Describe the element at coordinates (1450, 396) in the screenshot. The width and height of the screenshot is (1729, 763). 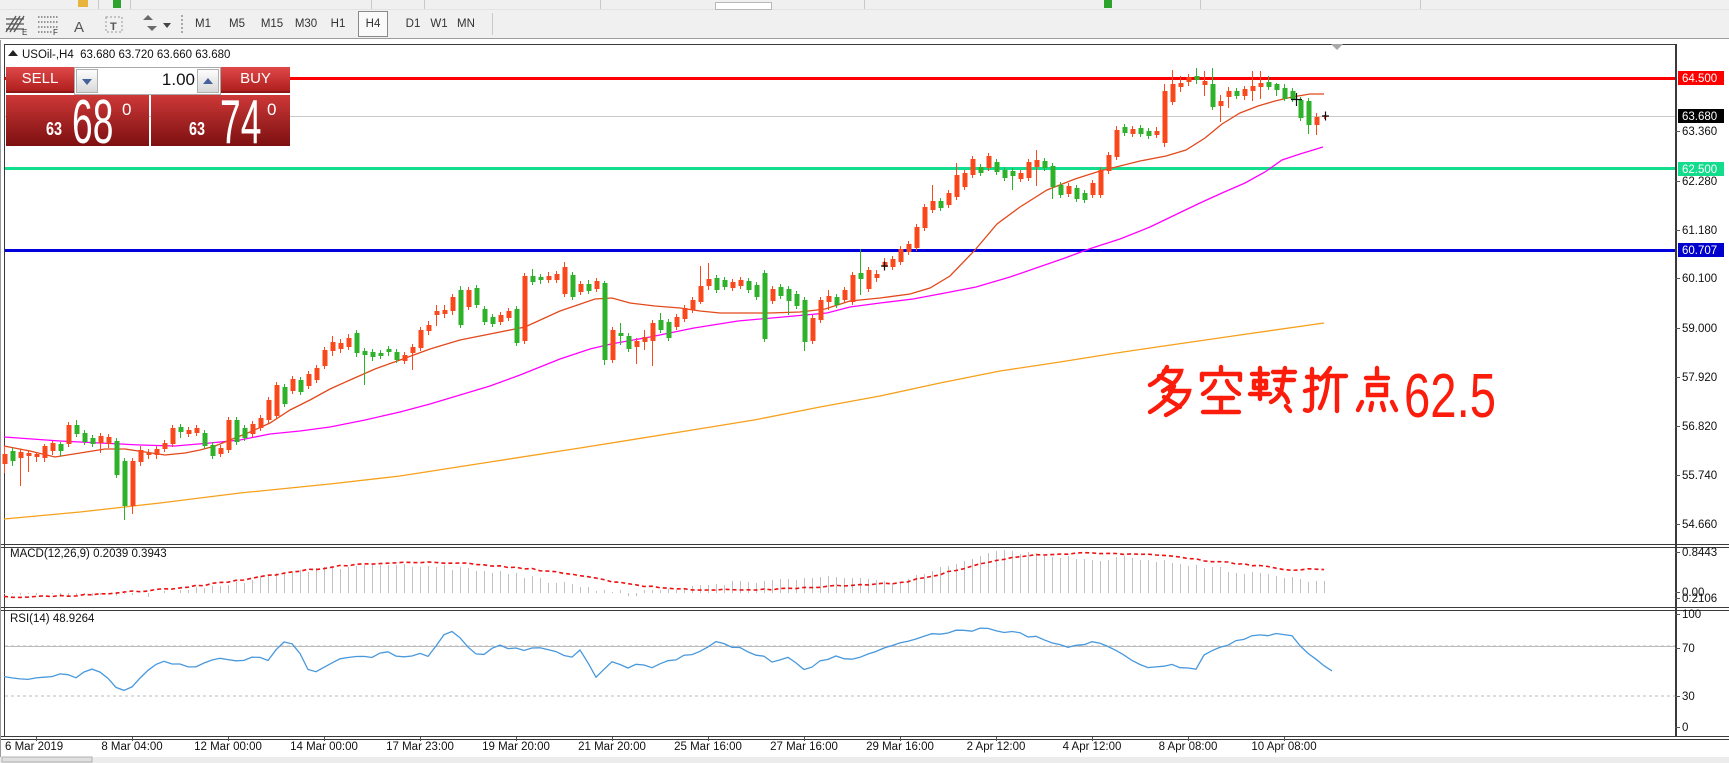
I see `svg-text: 62.5` at that location.